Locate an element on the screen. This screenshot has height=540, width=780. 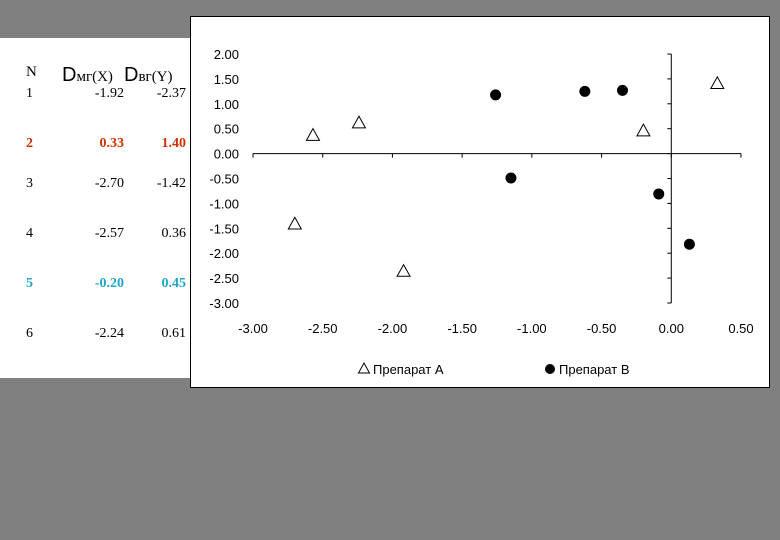
x-tick-label: -2.50 is located at coordinates (323, 328).